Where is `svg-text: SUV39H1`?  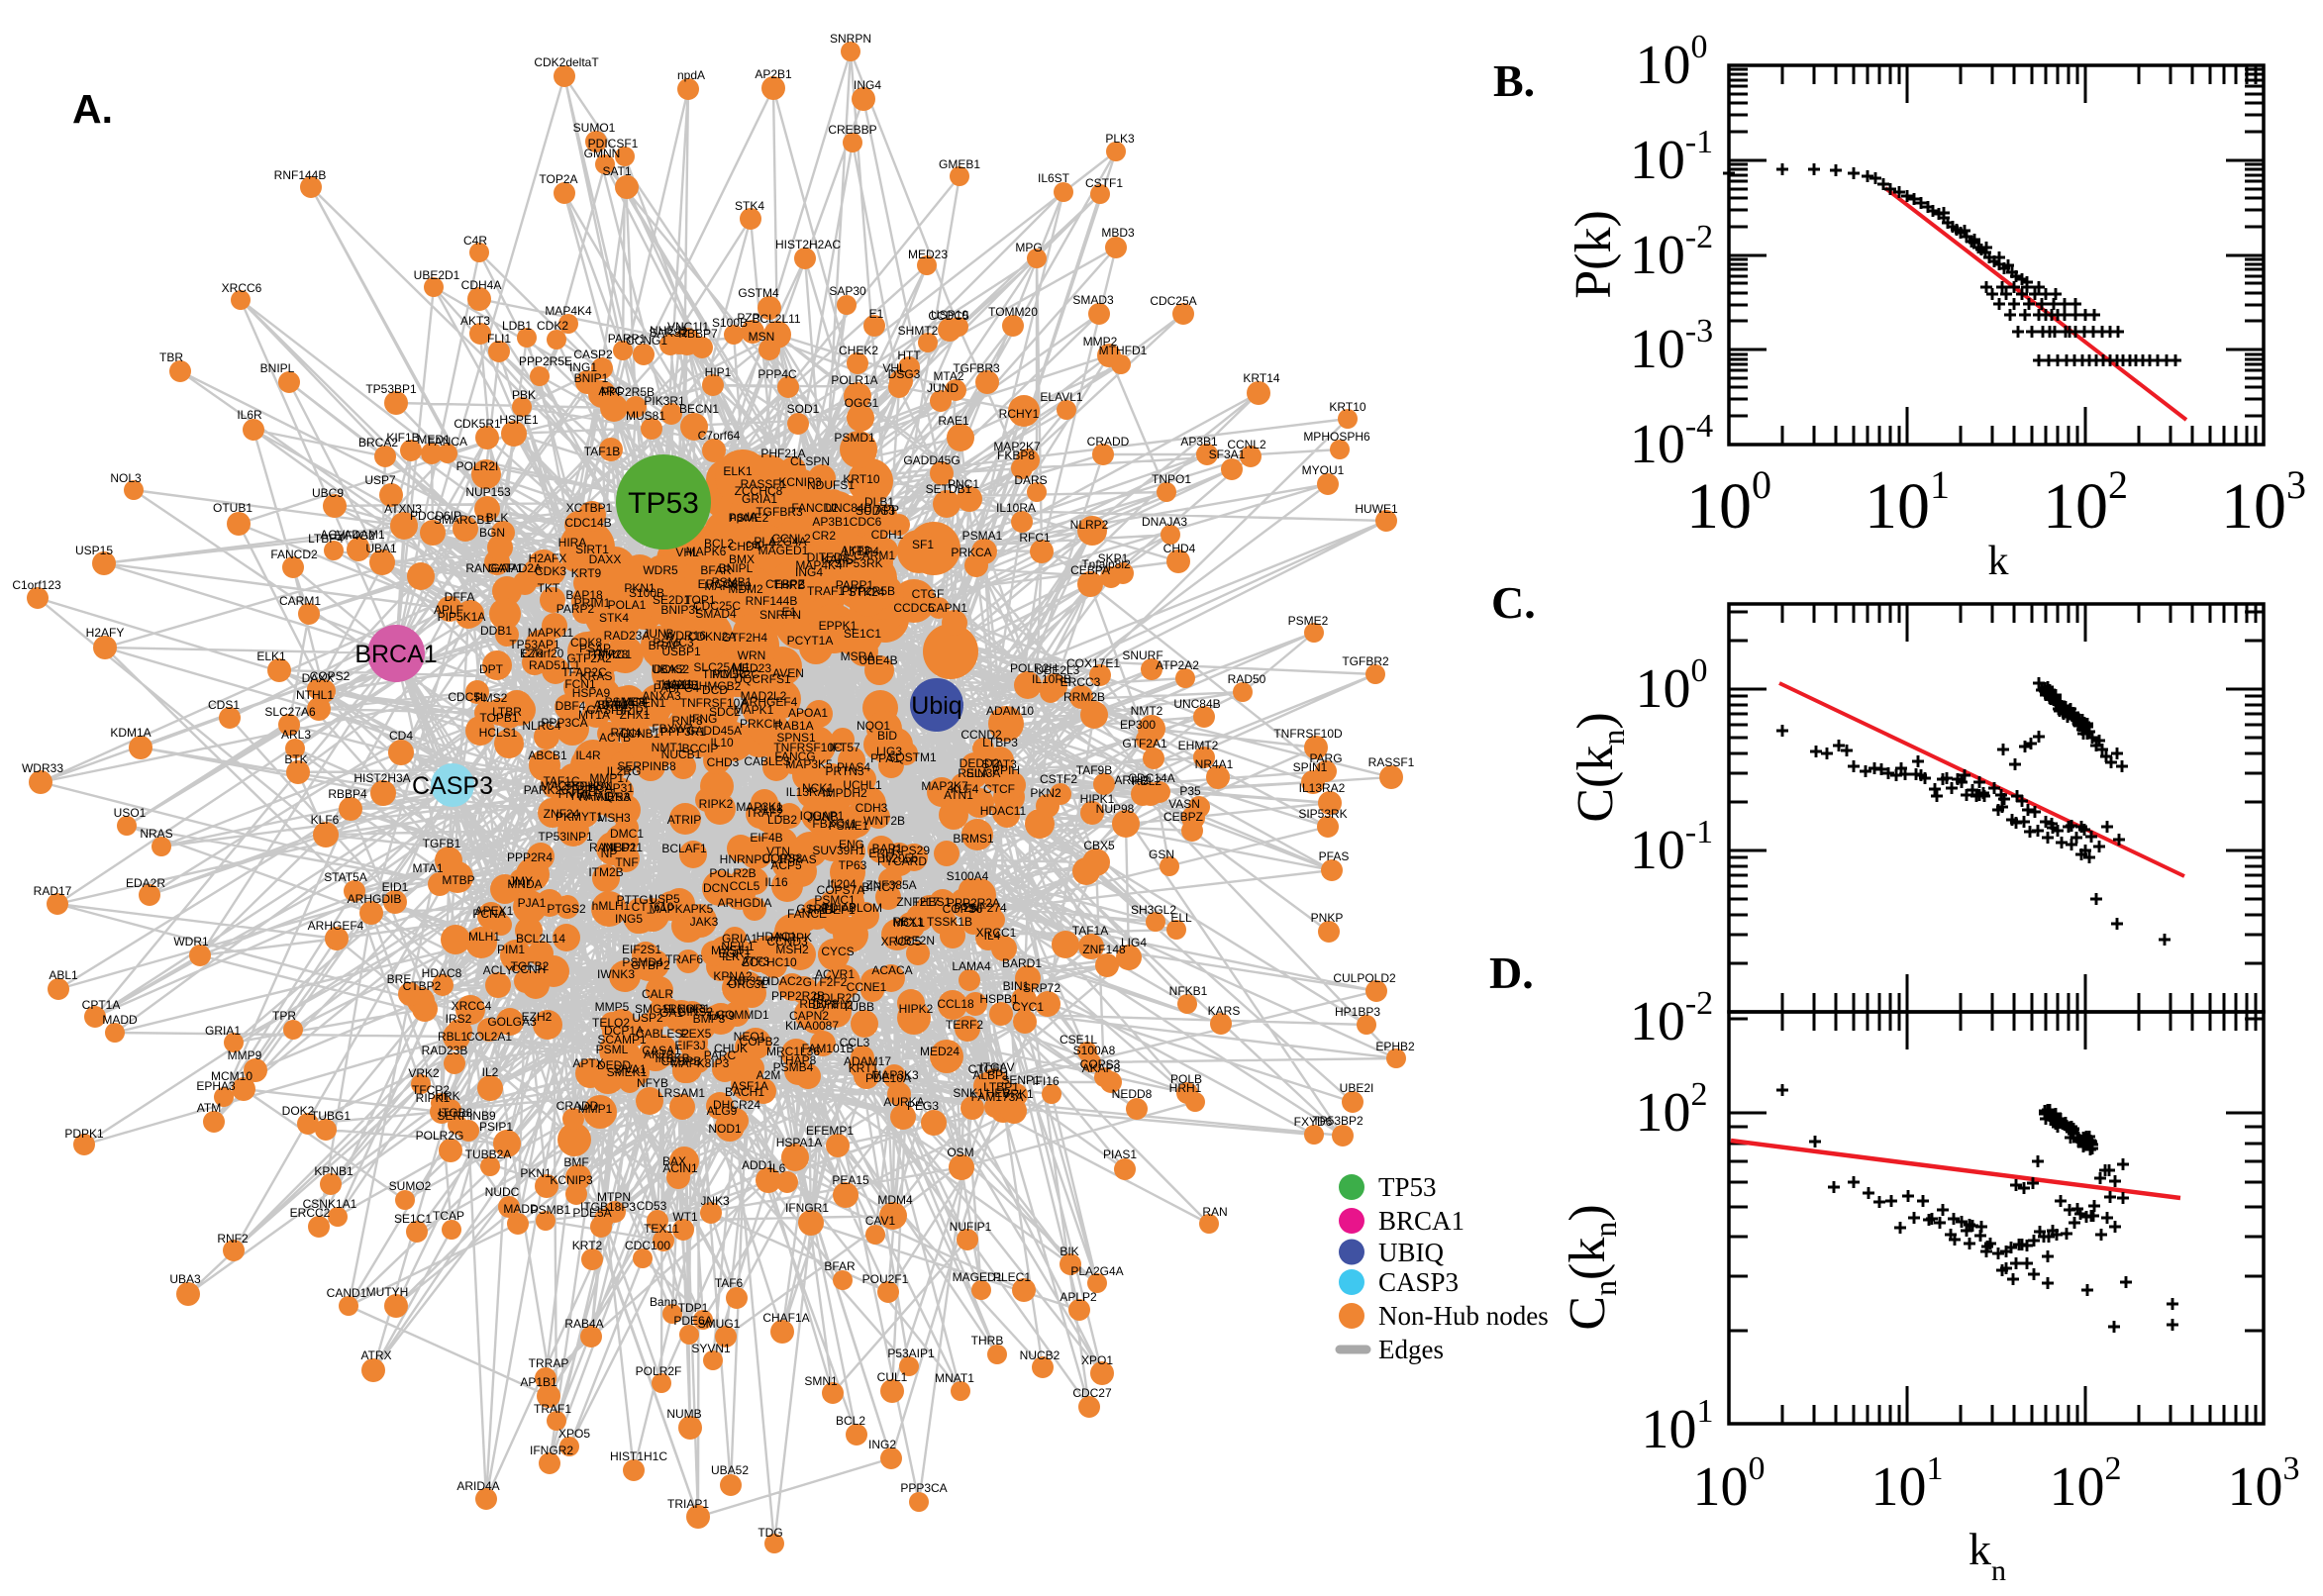
svg-text: SUV39H1 is located at coordinates (838, 850).